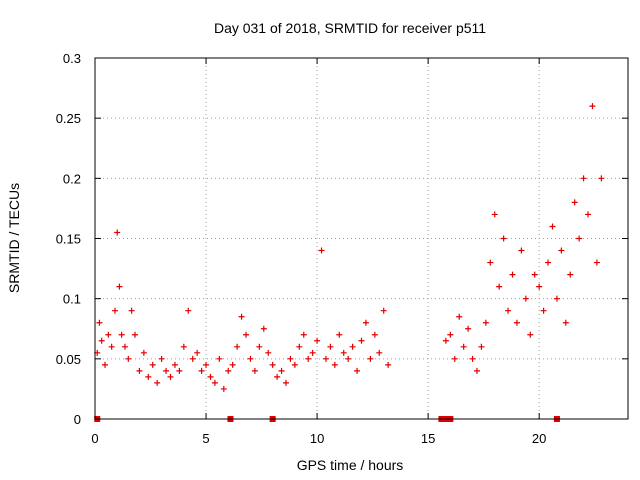 The height and width of the screenshot is (480, 640). Describe the element at coordinates (72, 178) in the screenshot. I see `y-tick-label: 0.2` at that location.